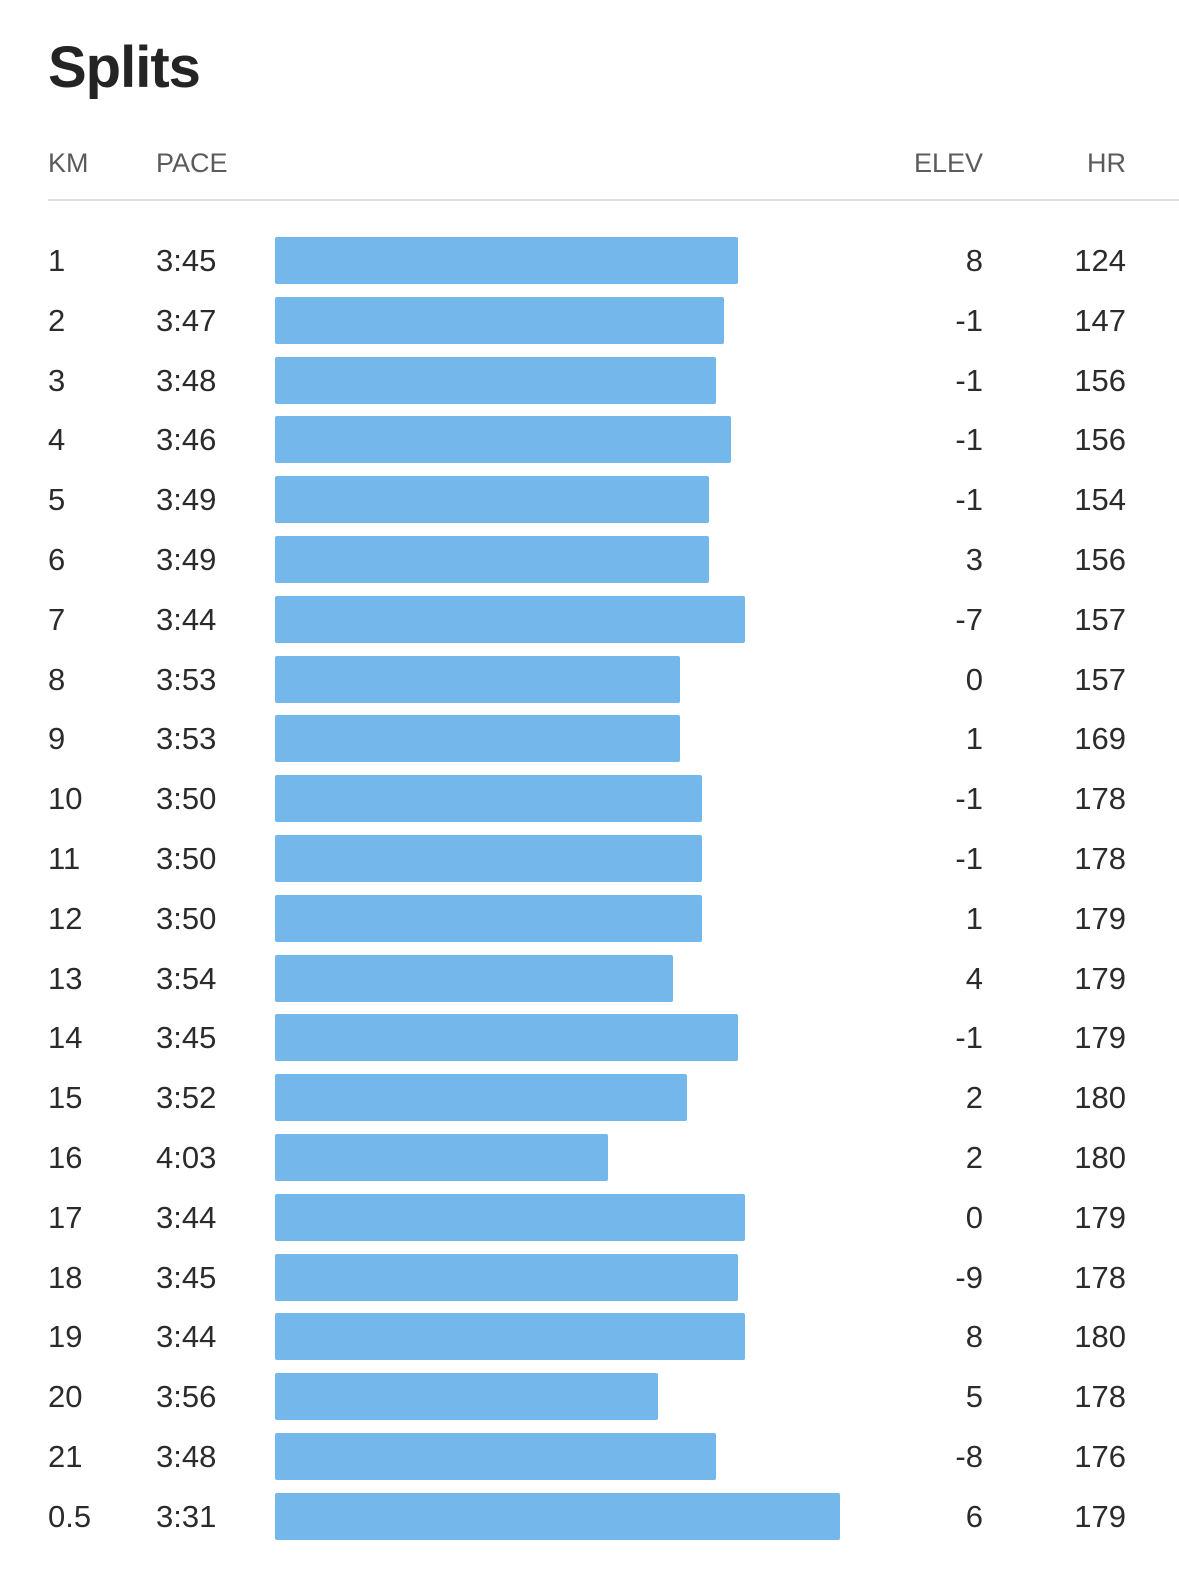  Describe the element at coordinates (589, 1157) in the screenshot. I see `table-row: 16 4:03 2 180` at that location.